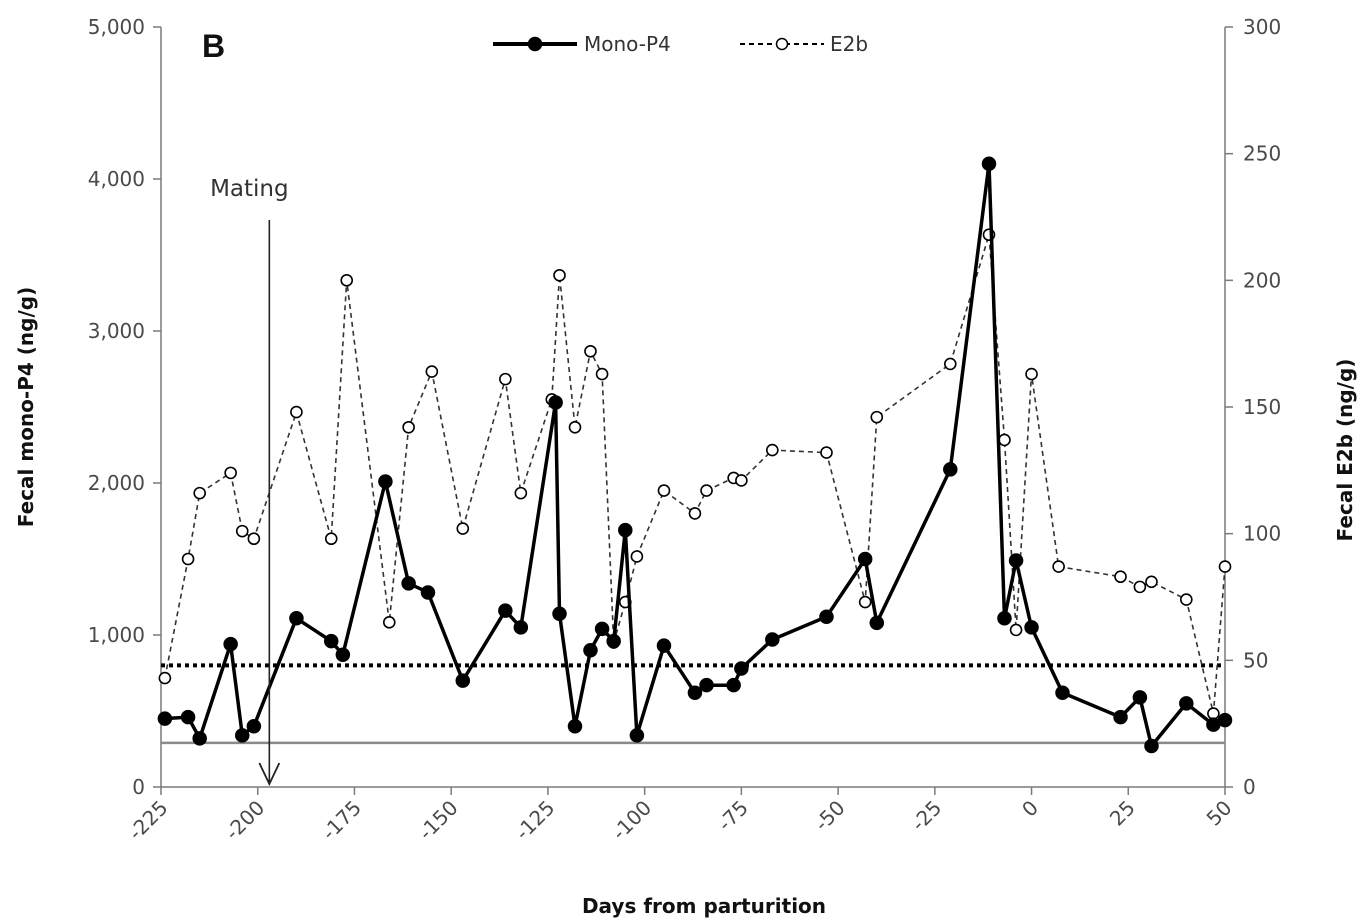  What do you see at coordinates (1255, 660) in the screenshot?
I see `y-right-tick-label: 50` at bounding box center [1255, 660].